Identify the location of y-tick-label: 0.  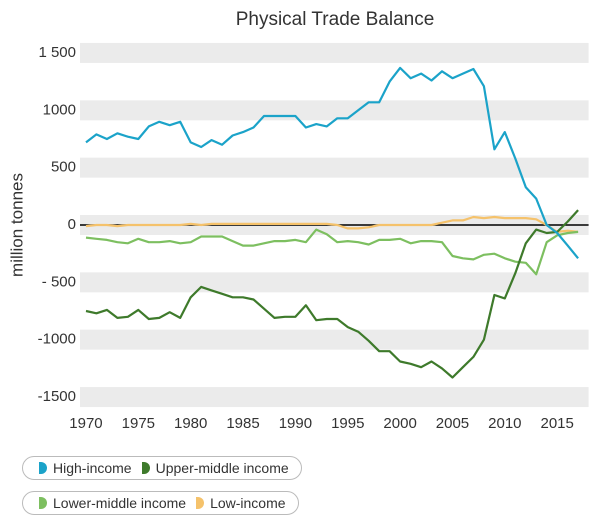
(72, 224).